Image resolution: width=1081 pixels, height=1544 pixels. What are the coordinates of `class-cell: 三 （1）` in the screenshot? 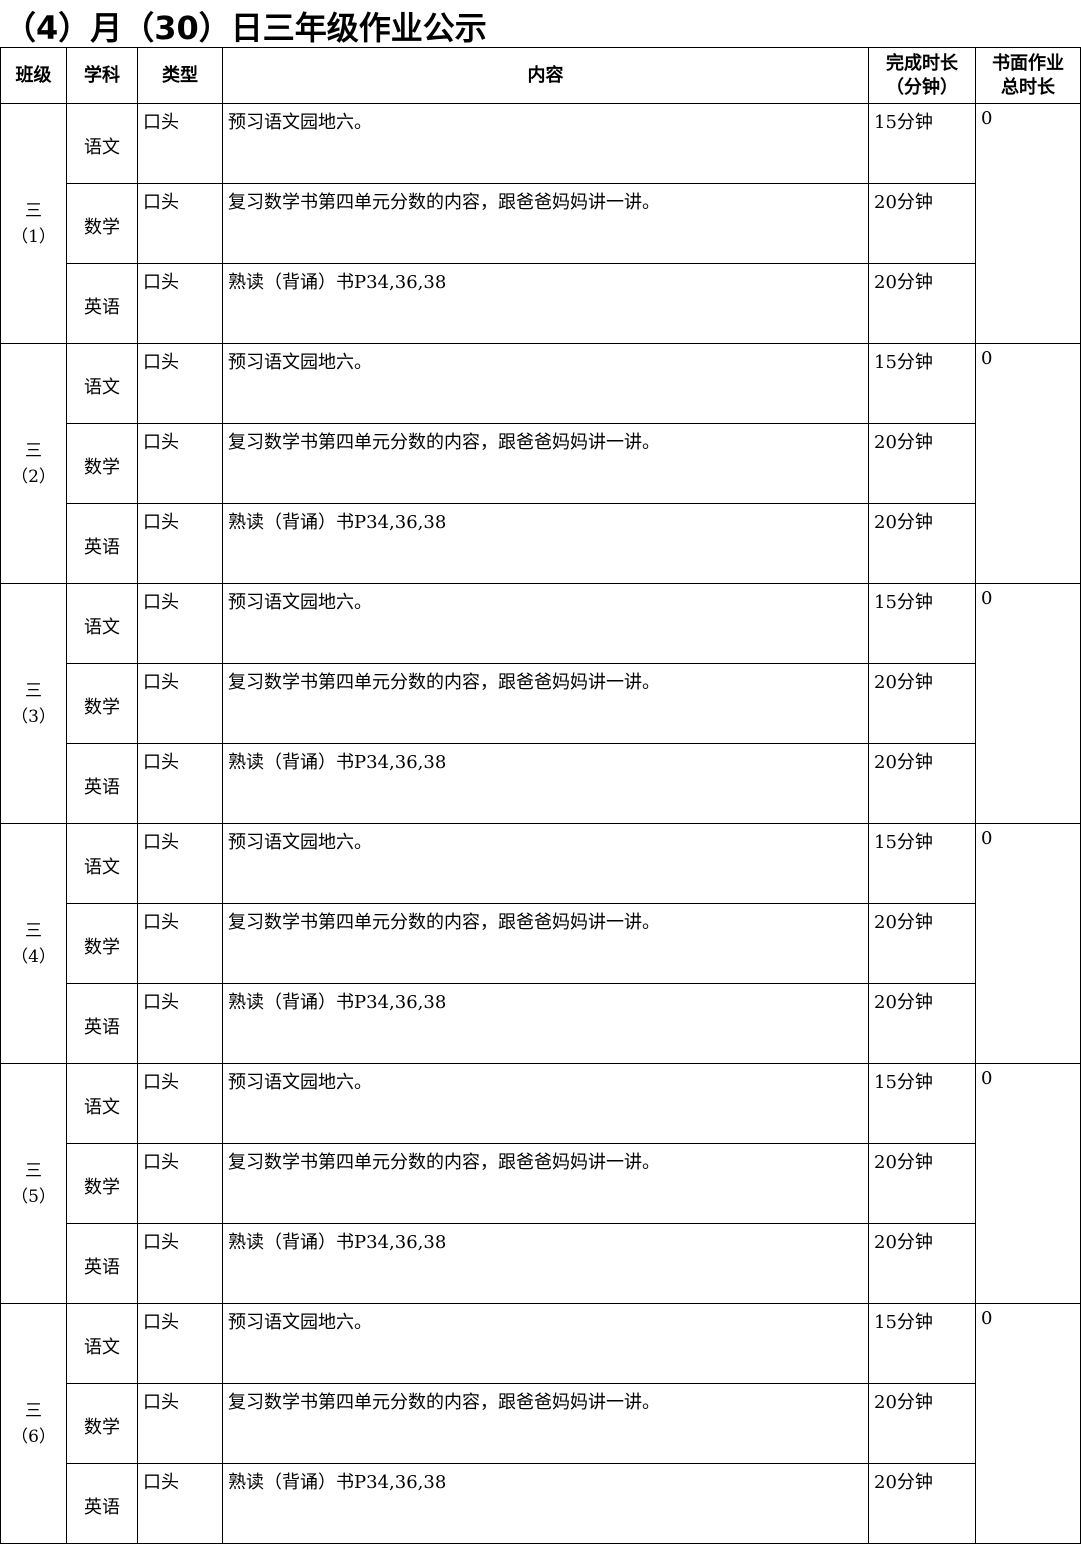 It's located at (33, 223).